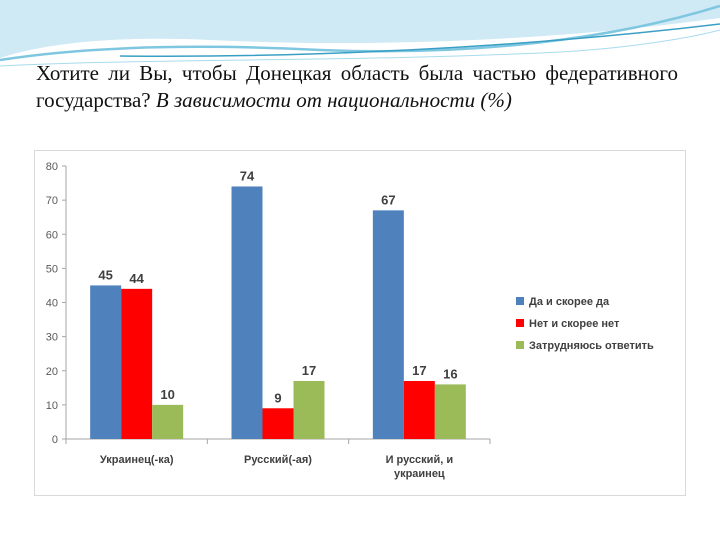 The height and width of the screenshot is (540, 720). I want to click on legend-label: Да и скорее да, so click(569, 302).